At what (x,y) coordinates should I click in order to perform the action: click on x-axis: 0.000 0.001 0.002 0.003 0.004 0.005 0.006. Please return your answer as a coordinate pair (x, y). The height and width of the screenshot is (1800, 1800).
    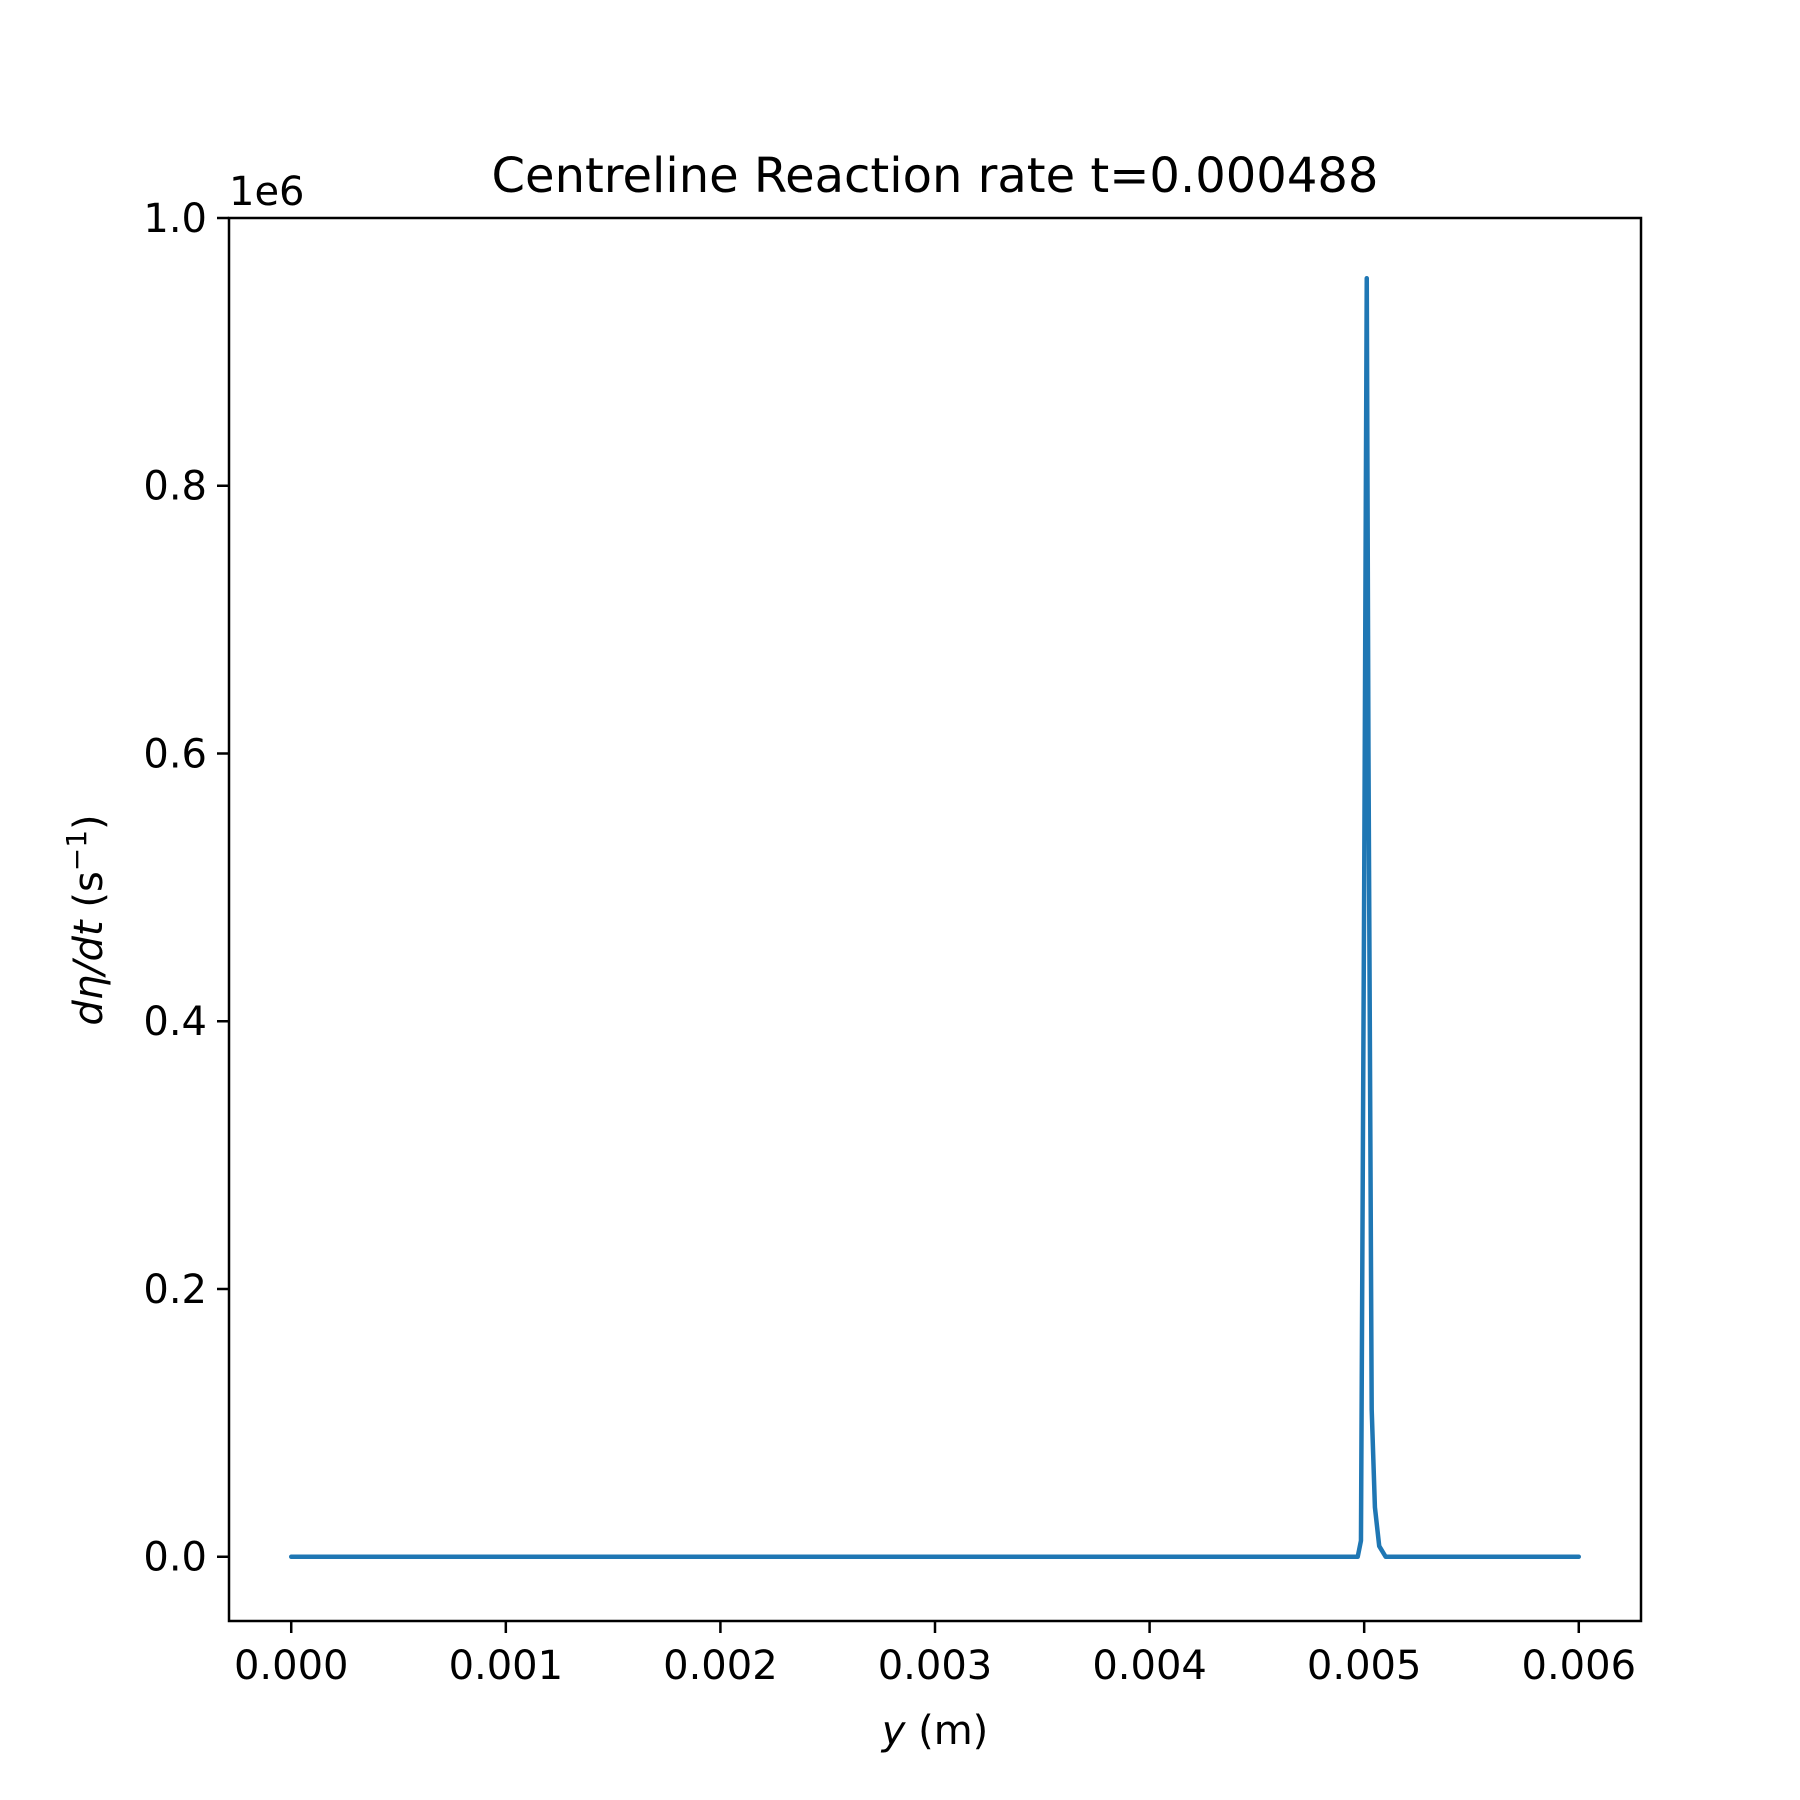
    Looking at the image, I should click on (935, 1655).